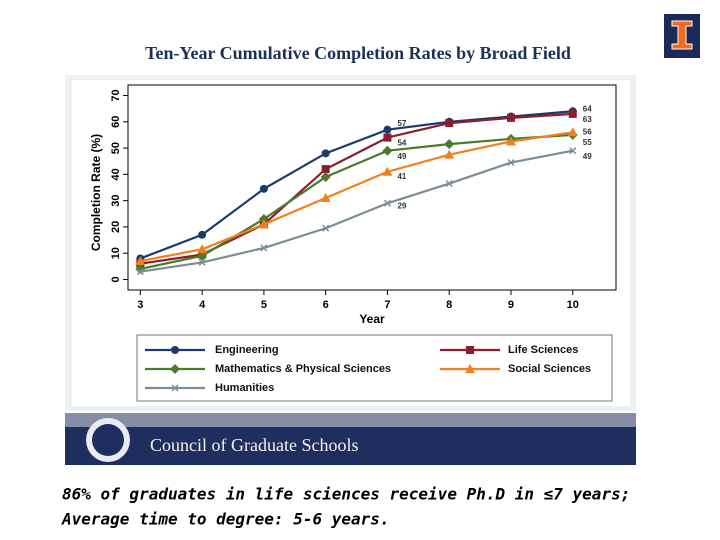  What do you see at coordinates (401, 123) in the screenshot?
I see `data-label: 57` at bounding box center [401, 123].